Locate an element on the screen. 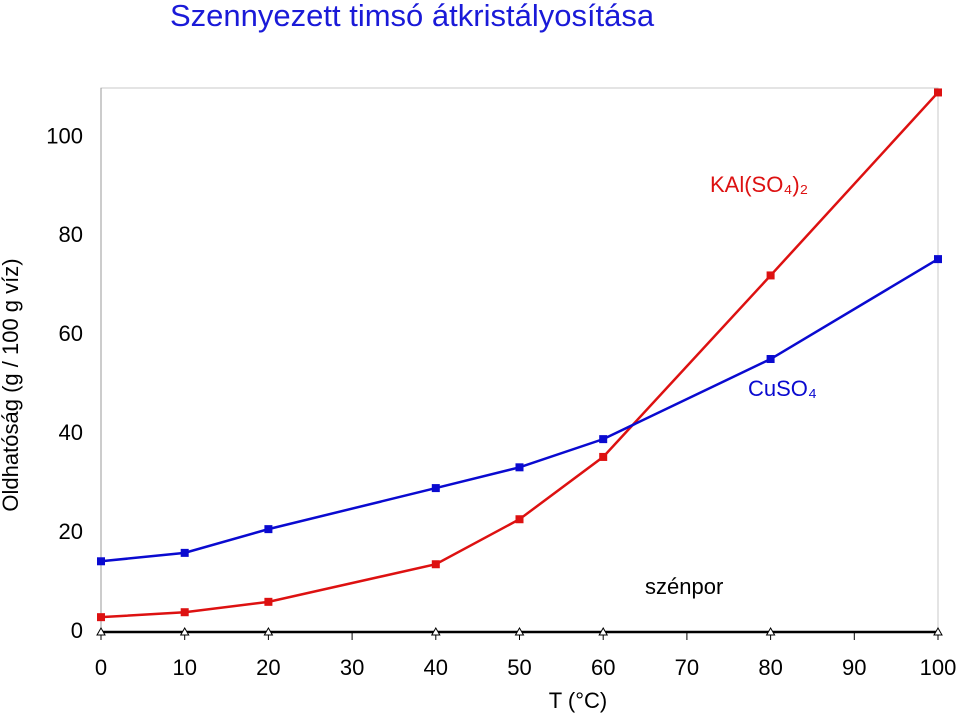 This screenshot has width=960, height=718. y-tick-label: 80 is located at coordinates (71, 234).